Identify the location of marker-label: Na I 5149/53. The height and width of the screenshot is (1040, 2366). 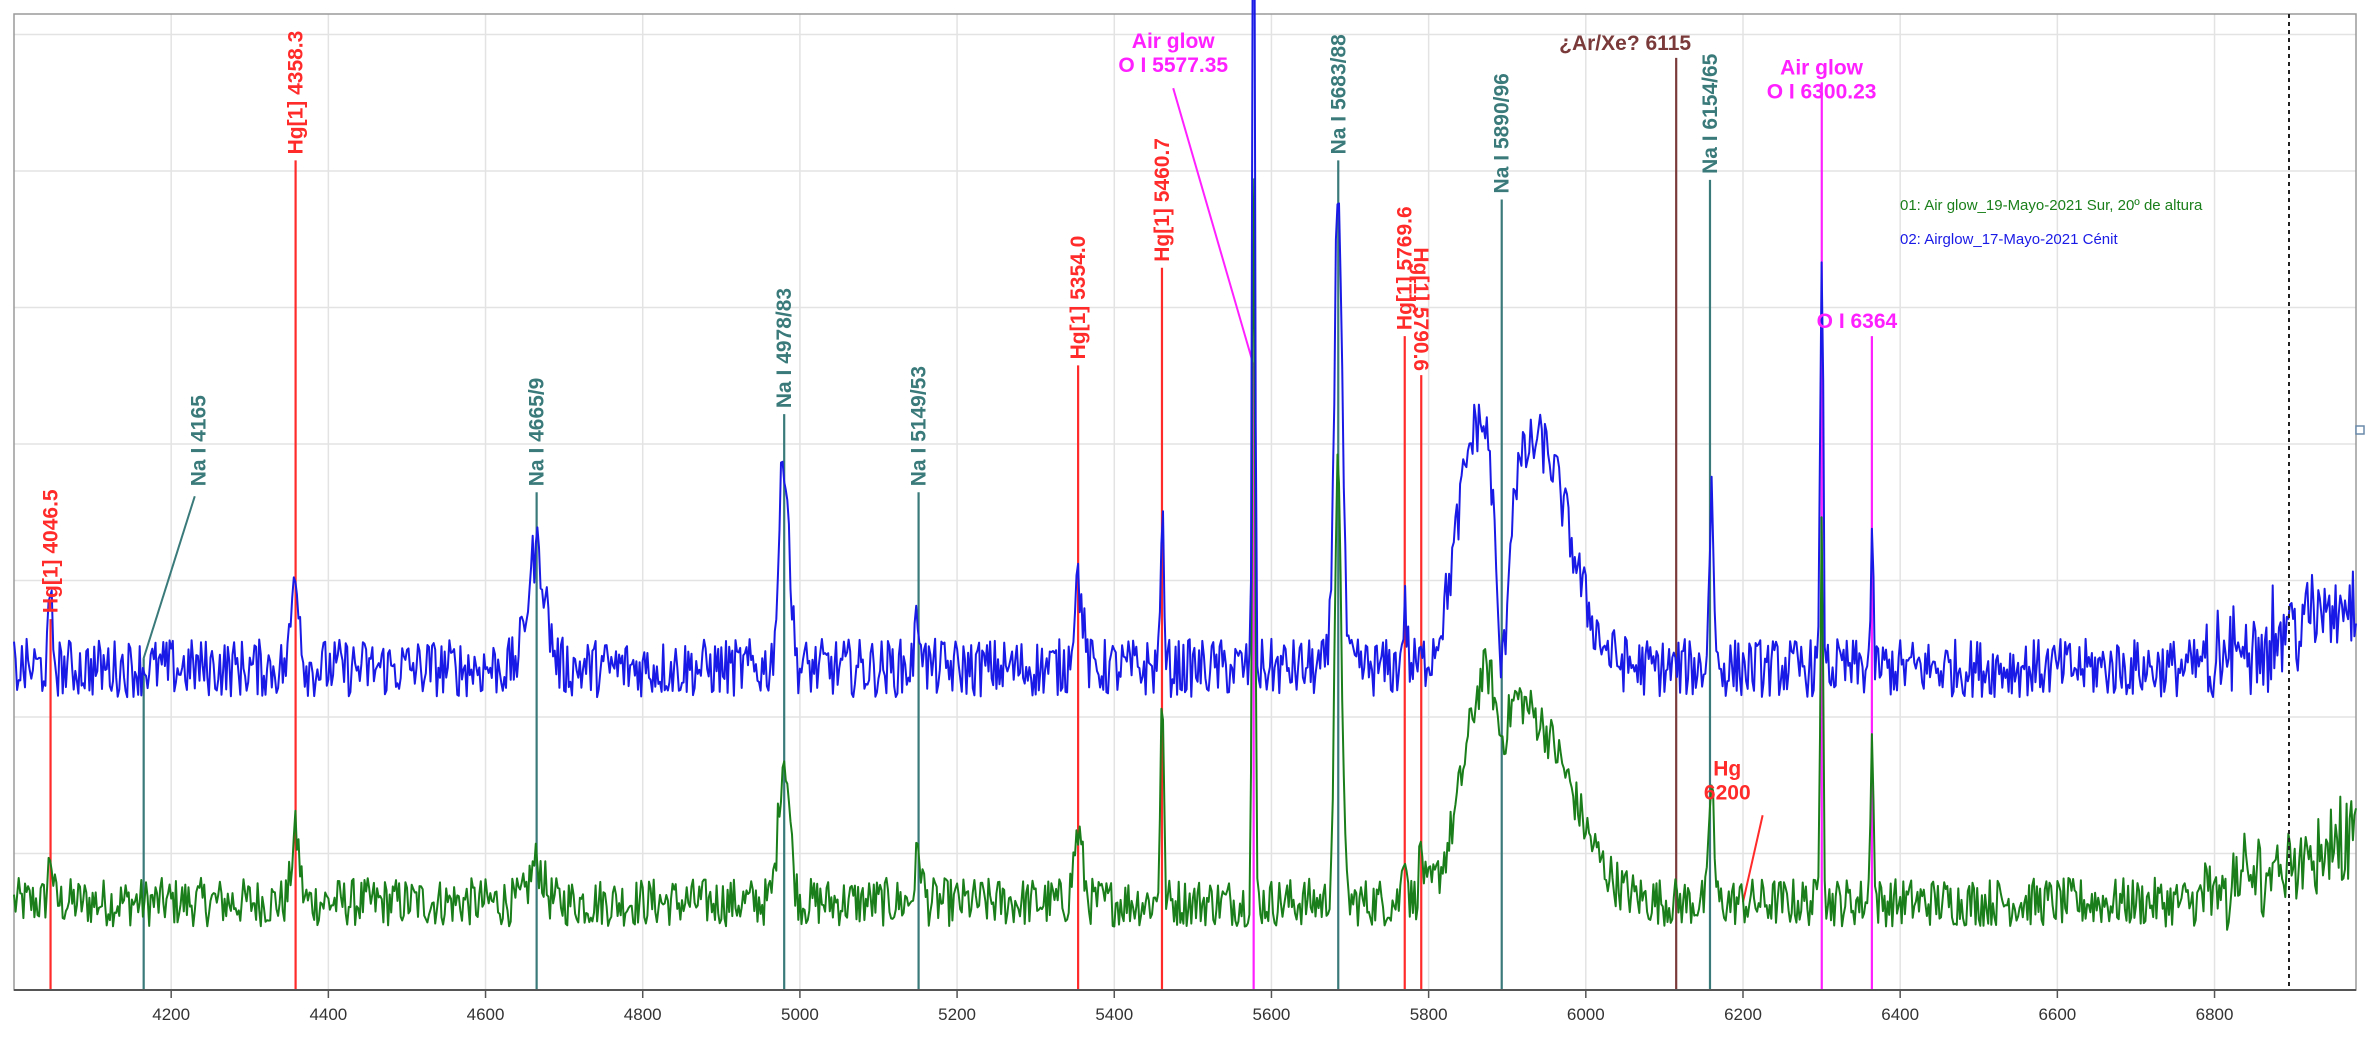
(919, 426).